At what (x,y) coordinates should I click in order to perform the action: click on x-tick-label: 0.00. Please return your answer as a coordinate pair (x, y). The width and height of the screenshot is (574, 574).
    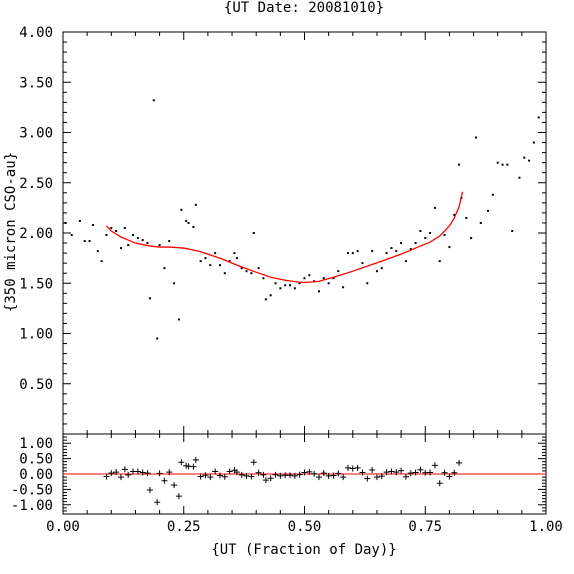
    Looking at the image, I should click on (63, 527).